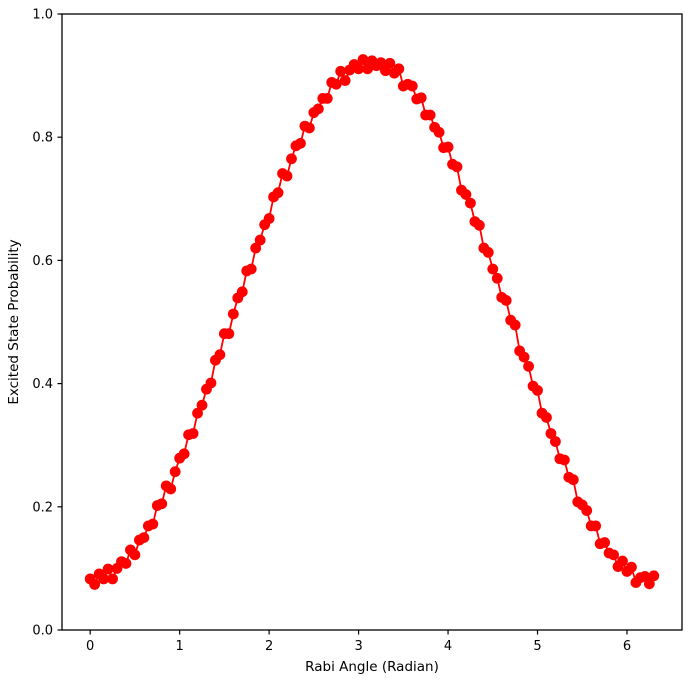 The height and width of the screenshot is (684, 691). I want to click on x-tick-label: 0, so click(90, 646).